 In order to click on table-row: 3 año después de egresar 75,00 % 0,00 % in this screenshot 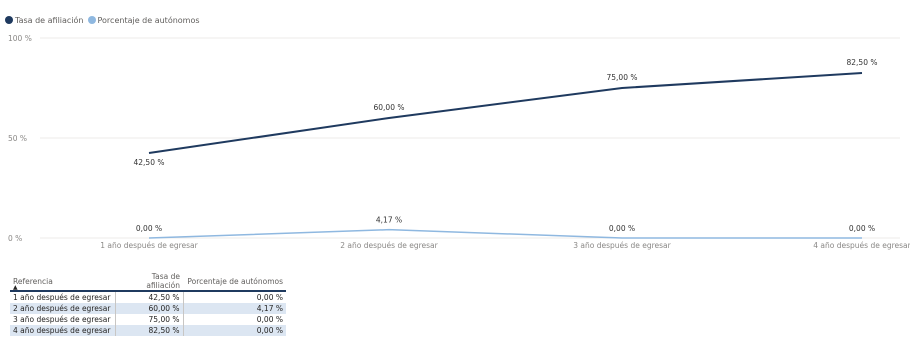, I will do `click(148, 319)`.